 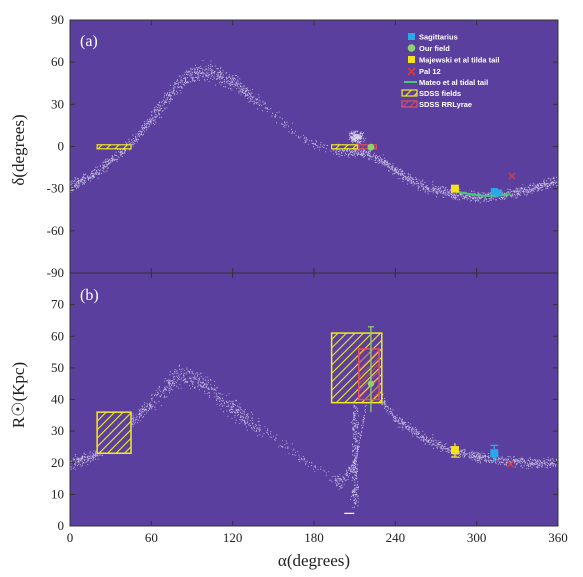 I want to click on panel-a-ytick-label-1: -60, so click(x=55, y=230).